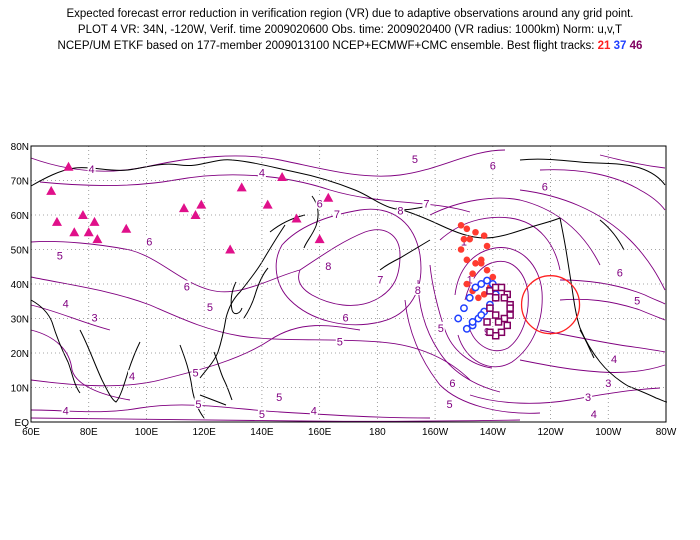 The image size is (700, 540). I want to click on lon-tick-label: 80W, so click(666, 432).